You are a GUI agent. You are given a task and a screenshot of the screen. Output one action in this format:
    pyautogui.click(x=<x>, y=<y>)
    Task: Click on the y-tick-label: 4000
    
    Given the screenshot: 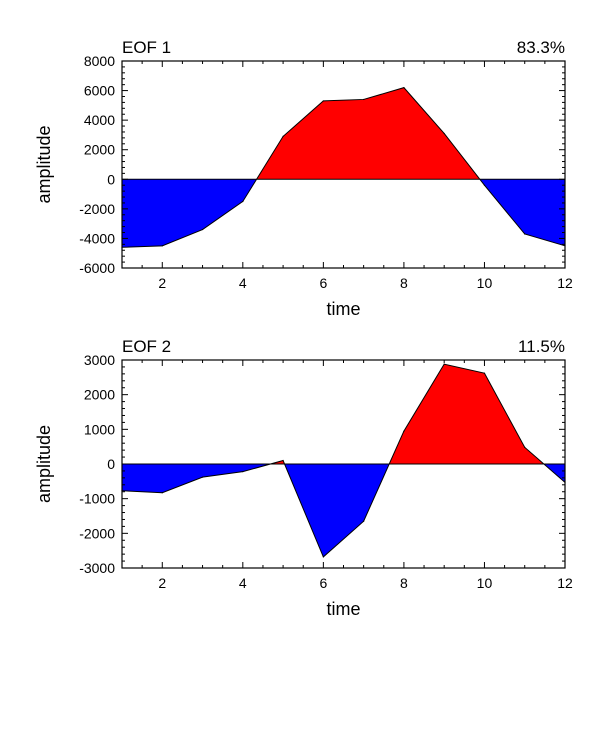 What is the action you would take?
    pyautogui.click(x=99, y=120)
    